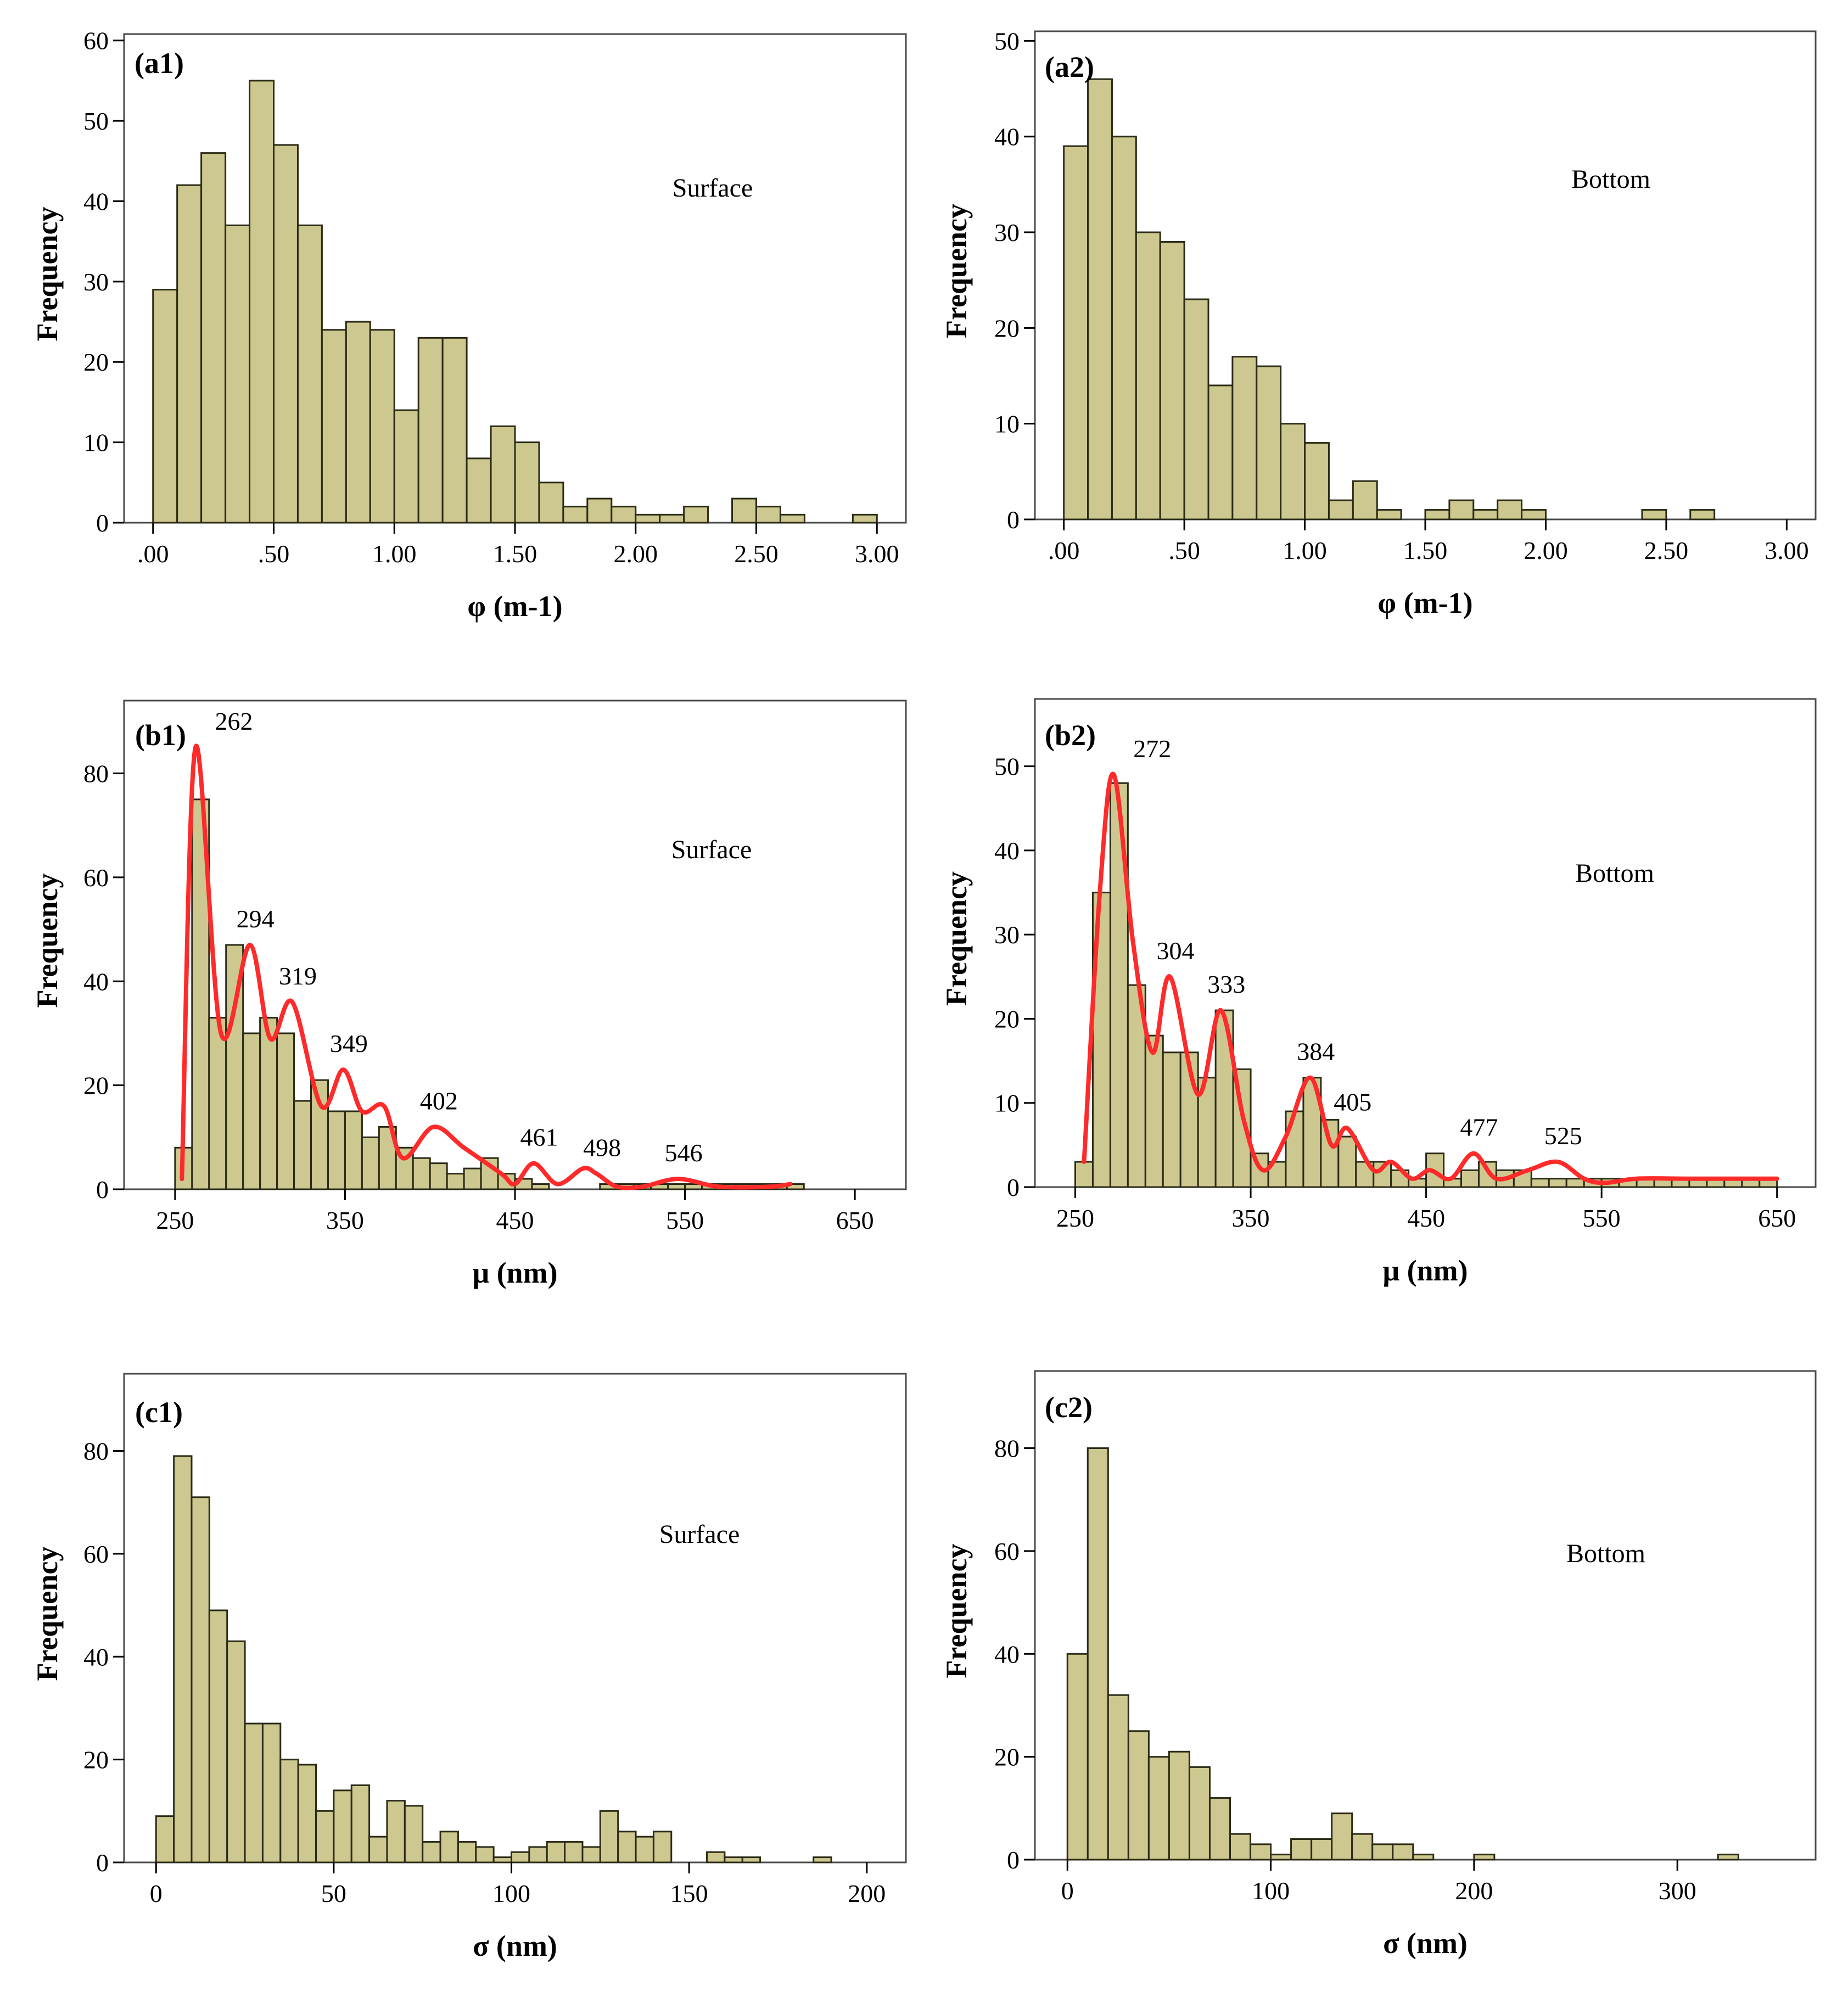 This screenshot has height=1992, width=1848. What do you see at coordinates (175, 1220) in the screenshot?
I see `x-tick-label: 250` at bounding box center [175, 1220].